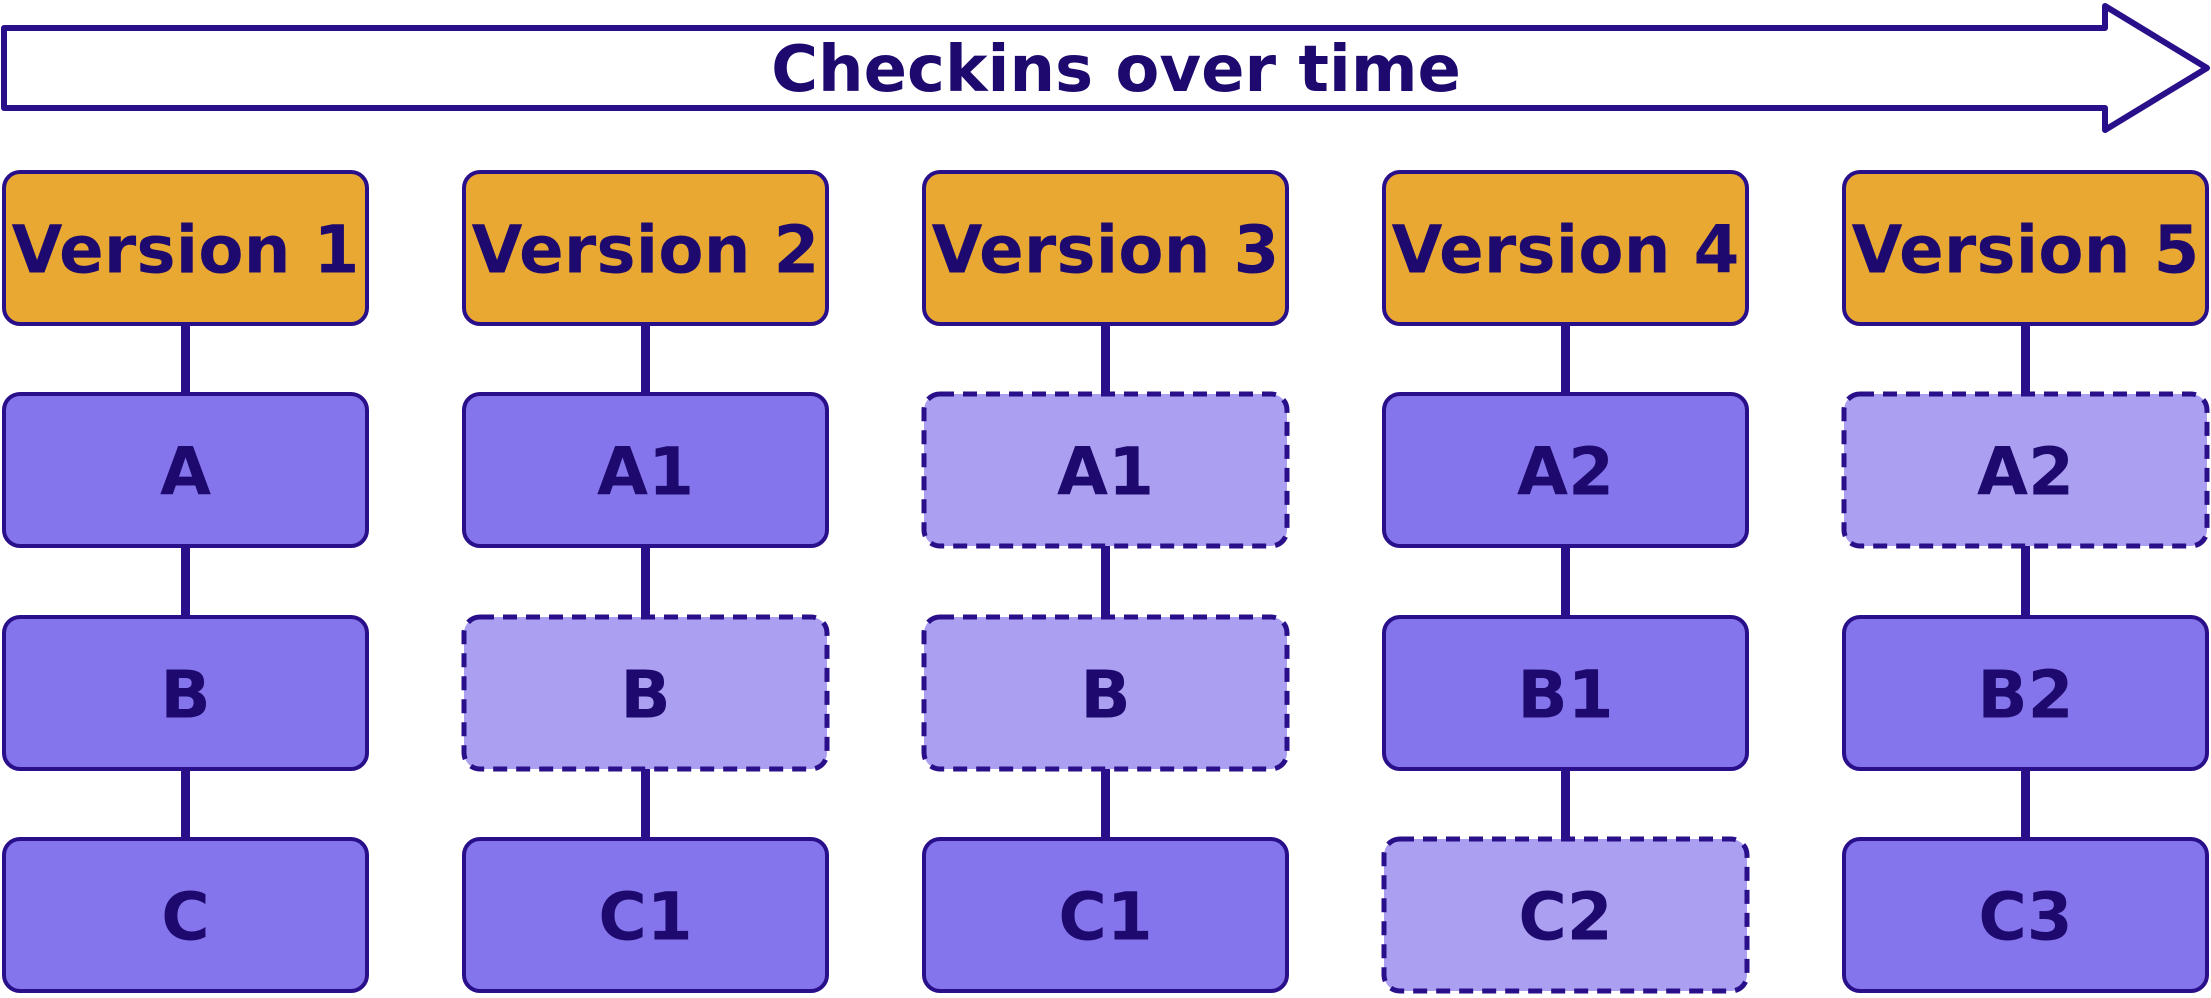 The height and width of the screenshot is (998, 2211). I want to click on version-label: Version 2, so click(646, 250).